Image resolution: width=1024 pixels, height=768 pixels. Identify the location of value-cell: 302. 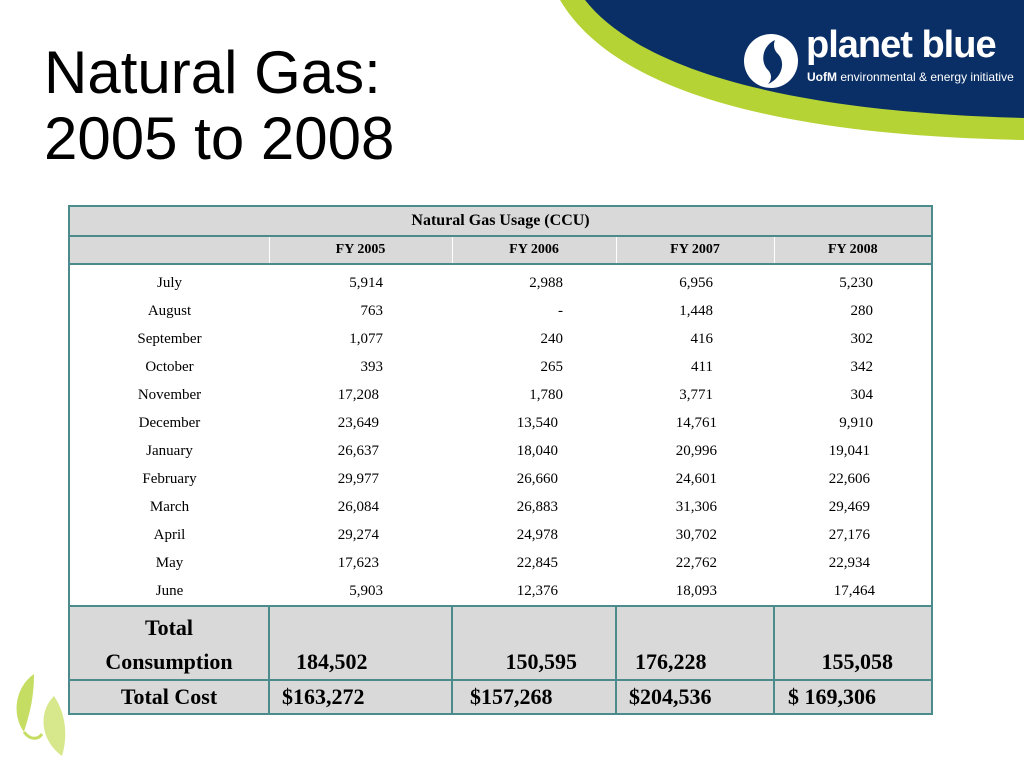
(854, 339).